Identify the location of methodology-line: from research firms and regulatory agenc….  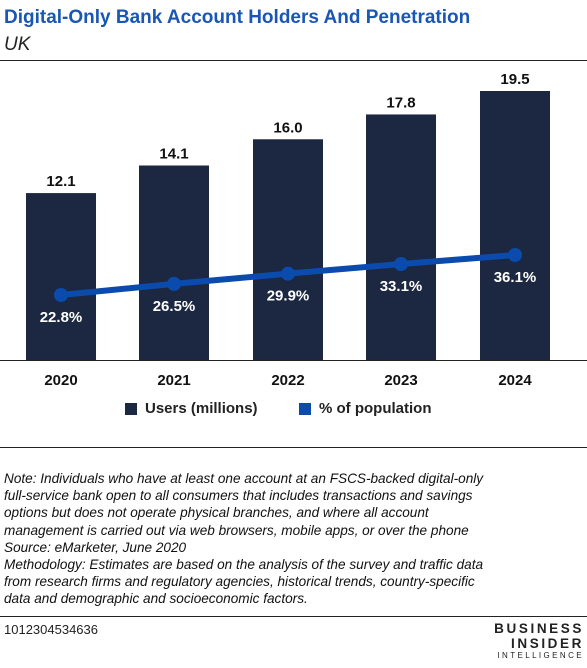
(239, 582).